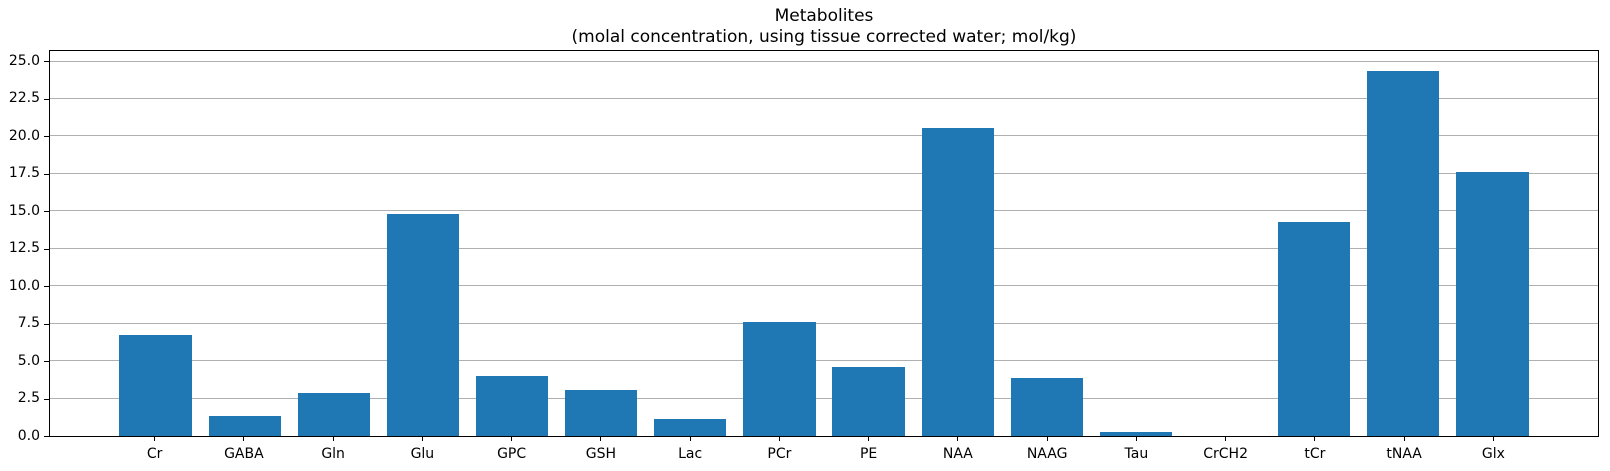  I want to click on bar-slot-tNAA, so click(1403, 243).